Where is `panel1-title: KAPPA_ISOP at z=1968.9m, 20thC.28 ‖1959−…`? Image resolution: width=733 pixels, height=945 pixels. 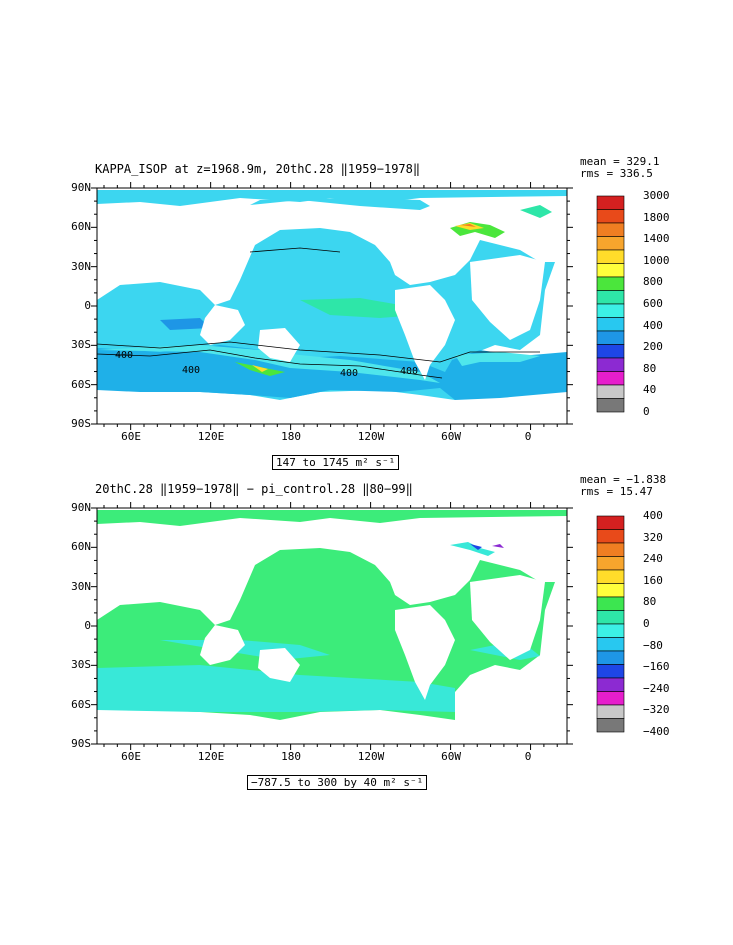 panel1-title: KAPPA_ISOP at z=1968.9m, 20thC.28 ‖1959−… is located at coordinates (258, 169).